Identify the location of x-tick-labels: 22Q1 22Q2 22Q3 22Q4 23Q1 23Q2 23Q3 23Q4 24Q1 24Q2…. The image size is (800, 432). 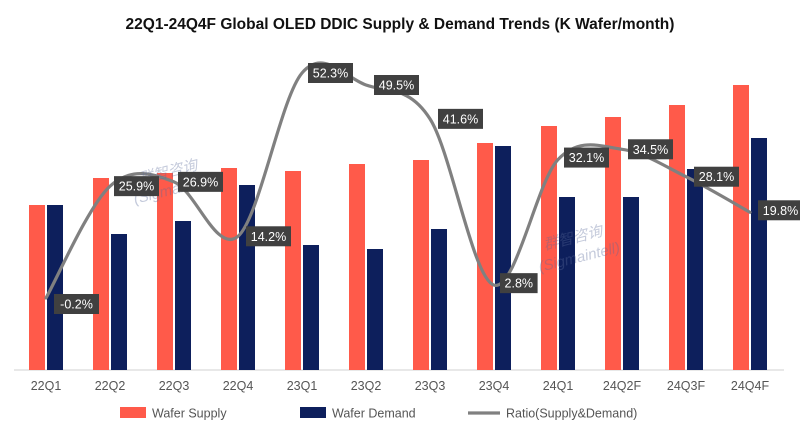
(400, 386).